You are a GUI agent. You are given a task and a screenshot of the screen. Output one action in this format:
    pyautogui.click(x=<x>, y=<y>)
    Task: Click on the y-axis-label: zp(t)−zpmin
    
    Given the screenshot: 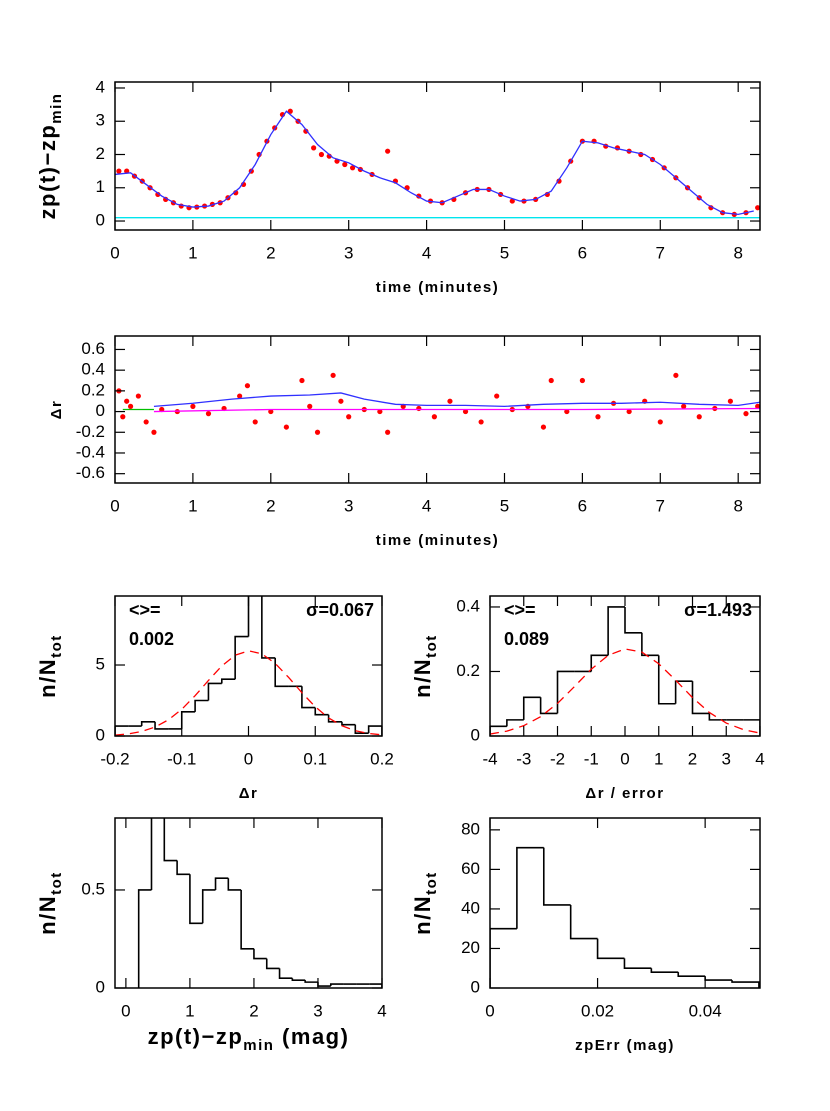 What is the action you would take?
    pyautogui.click(x=50, y=156)
    